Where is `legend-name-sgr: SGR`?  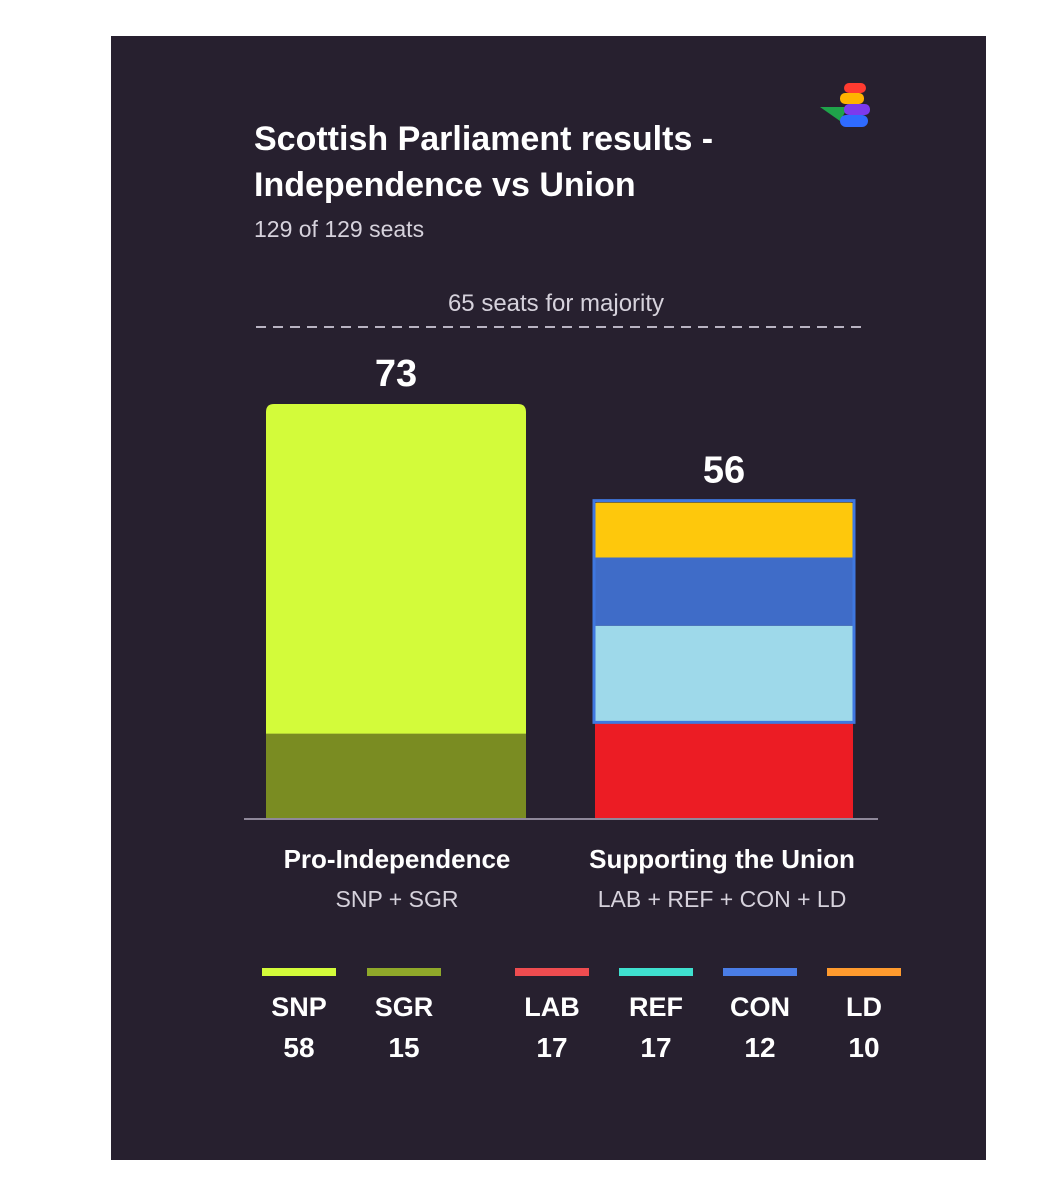 legend-name-sgr: SGR is located at coordinates (404, 1007).